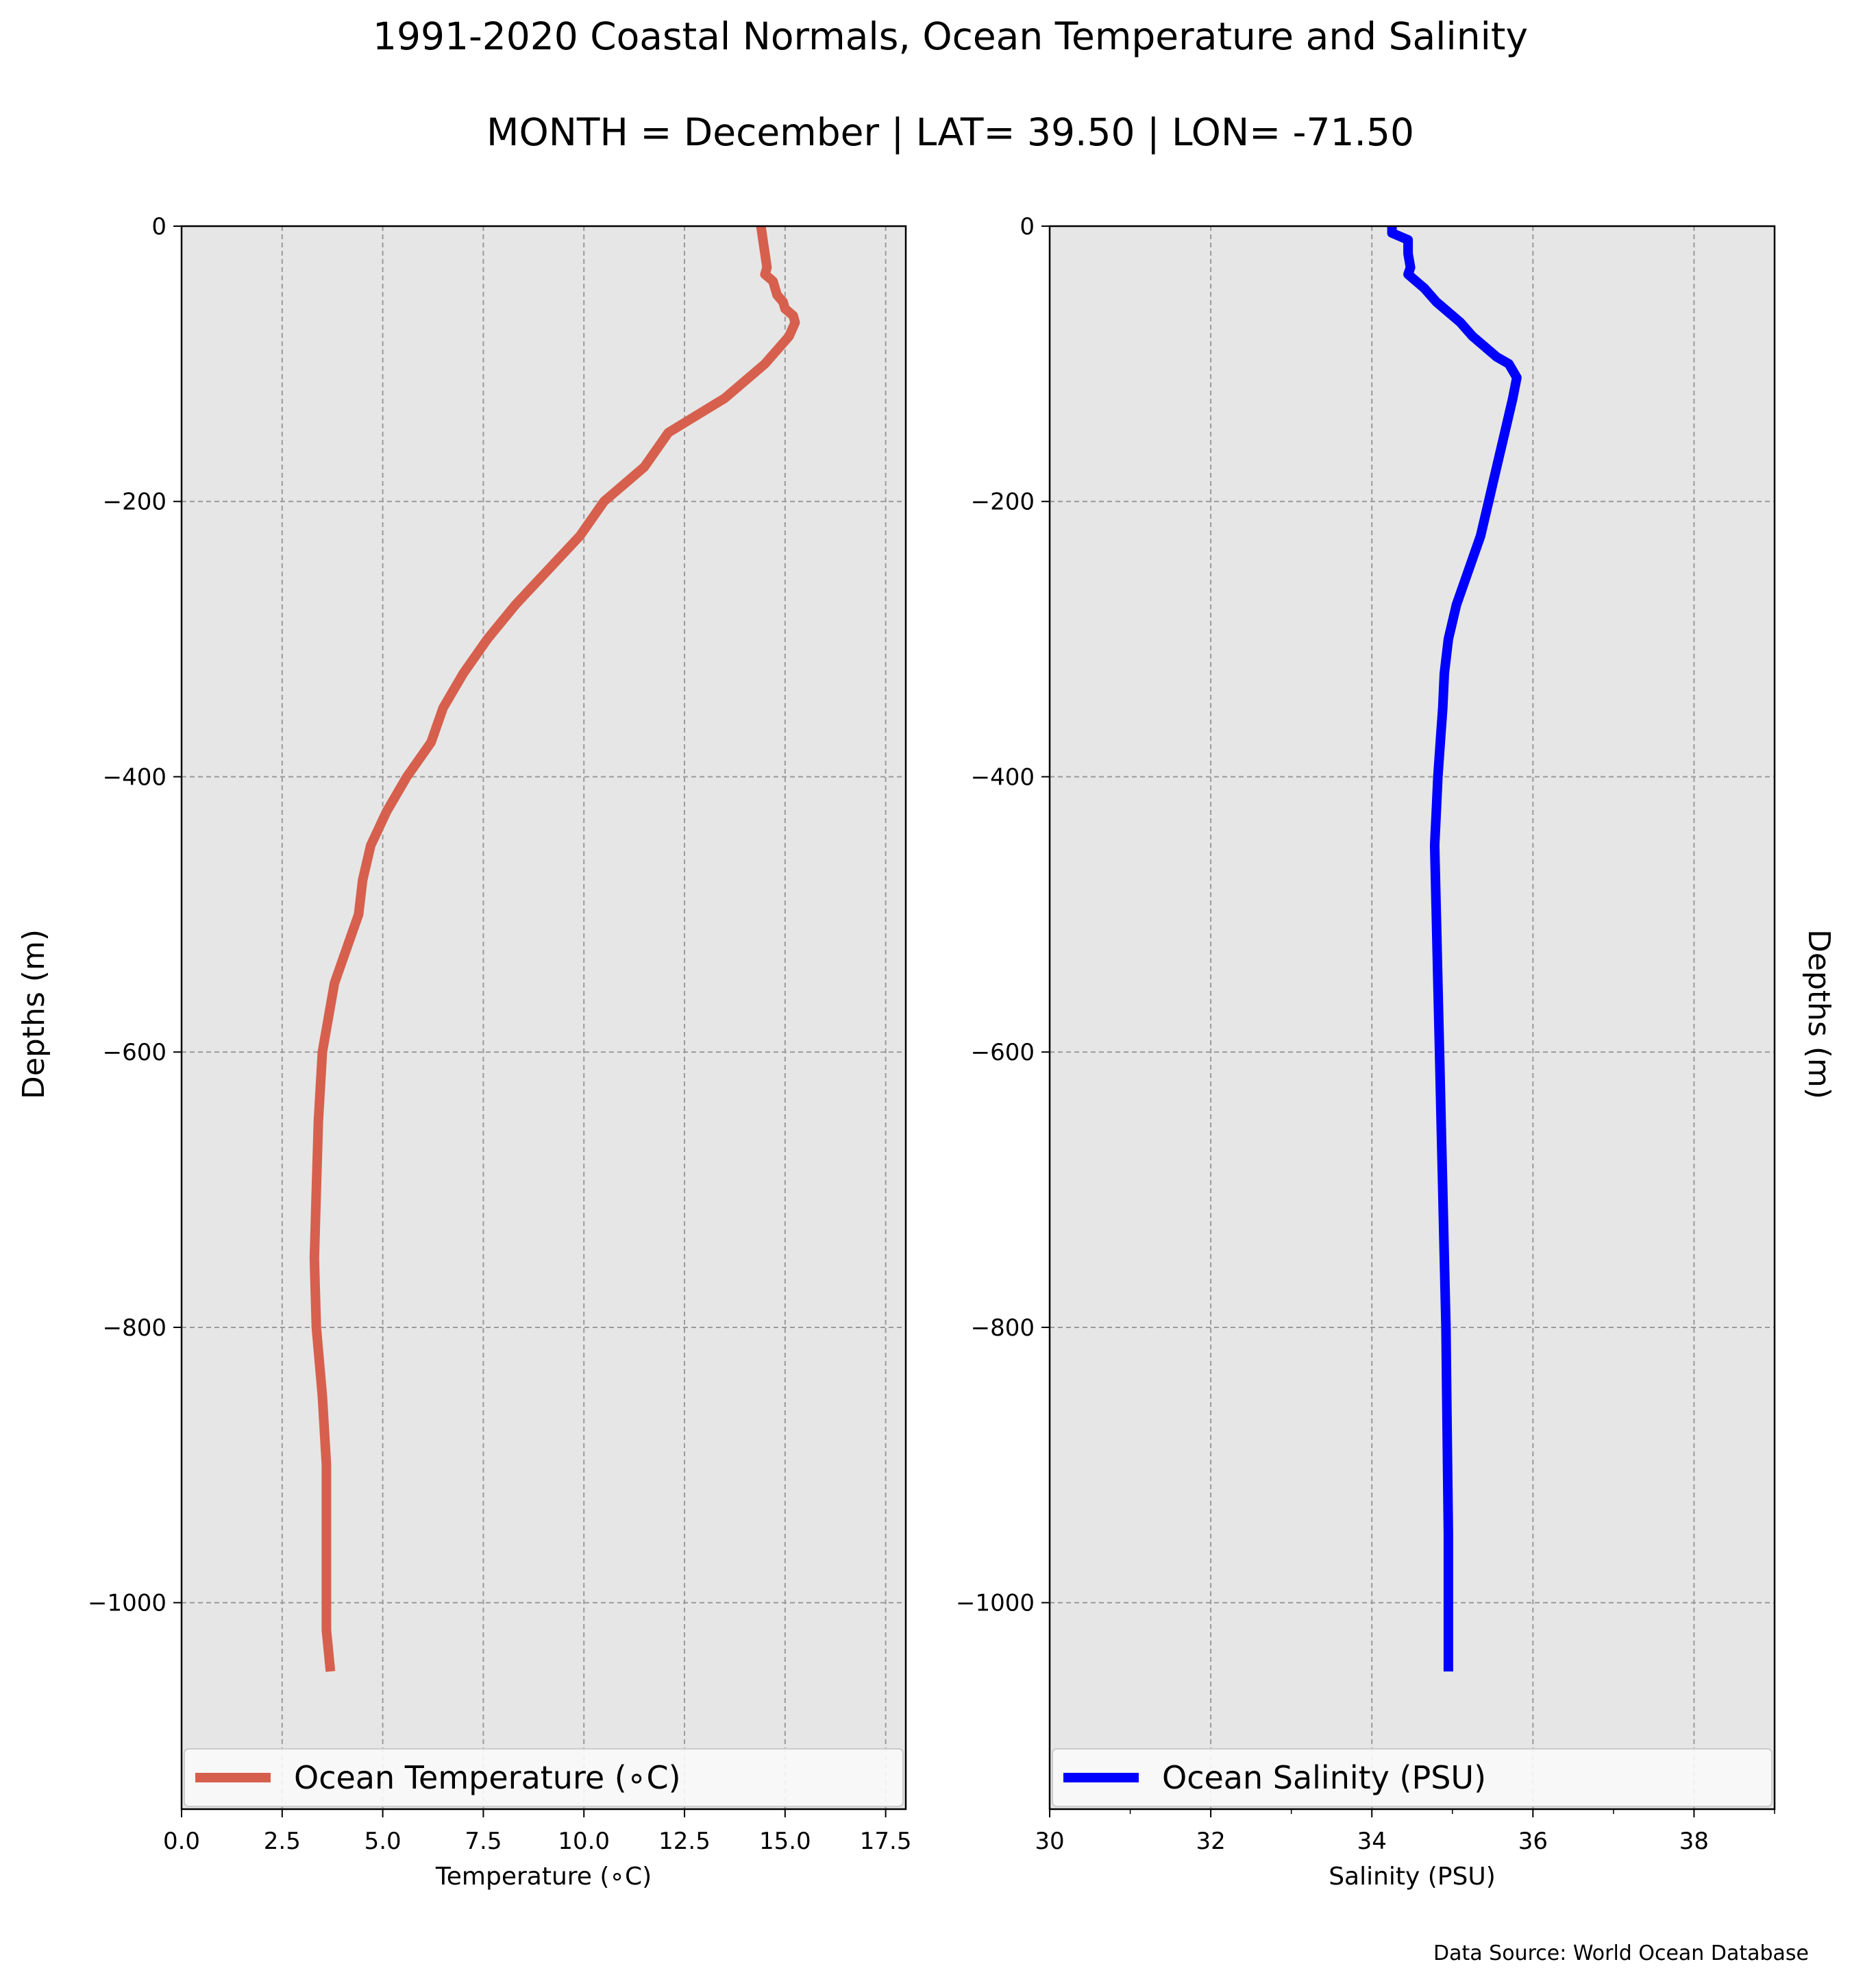 Image resolution: width=1852 pixels, height=1988 pixels. I want to click on temp-x-axis-label: Temperature (∘C), so click(543, 1877).